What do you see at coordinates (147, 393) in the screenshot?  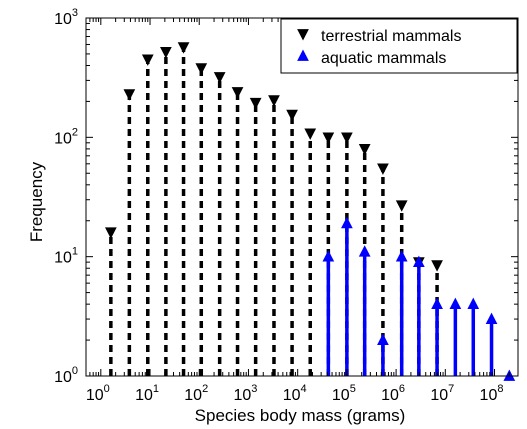 I see `x-tick-label: 10¹` at bounding box center [147, 393].